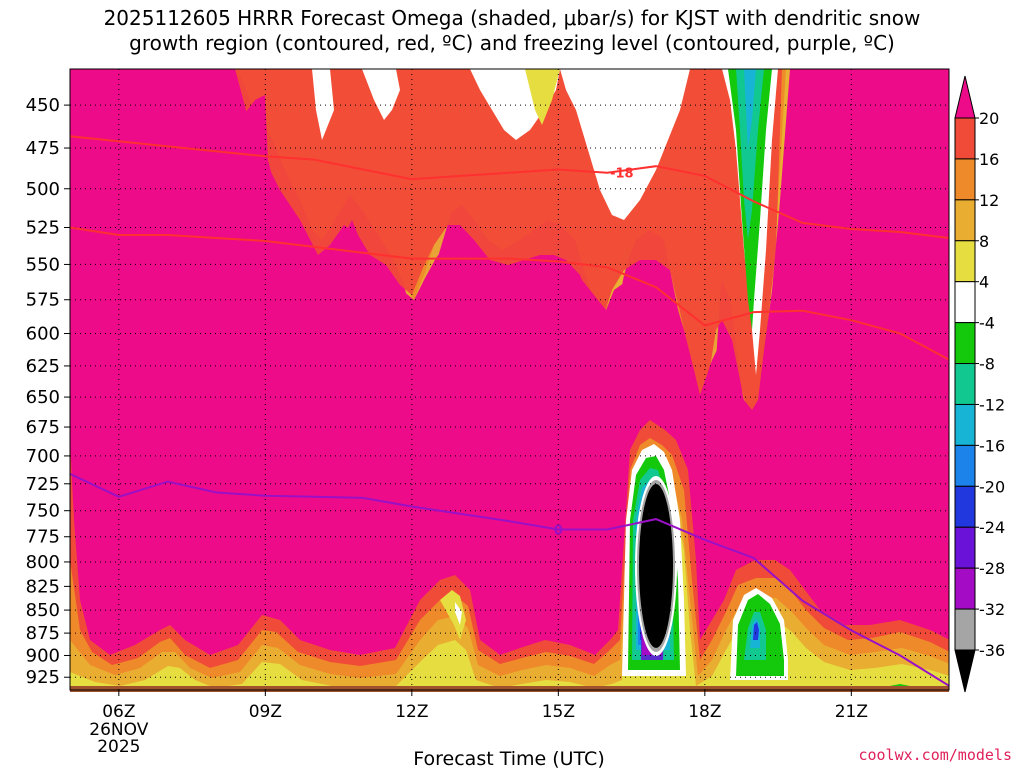 Image resolution: width=1024 pixels, height=768 pixels. I want to click on y-tick-label: 925, so click(43, 677).